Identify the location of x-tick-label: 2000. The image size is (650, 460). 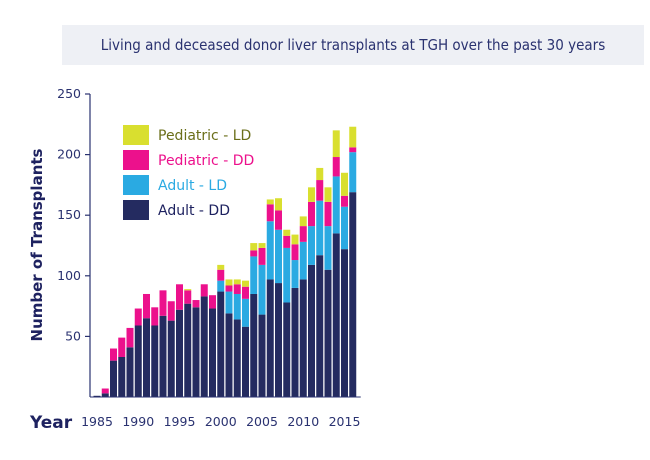
(221, 421).